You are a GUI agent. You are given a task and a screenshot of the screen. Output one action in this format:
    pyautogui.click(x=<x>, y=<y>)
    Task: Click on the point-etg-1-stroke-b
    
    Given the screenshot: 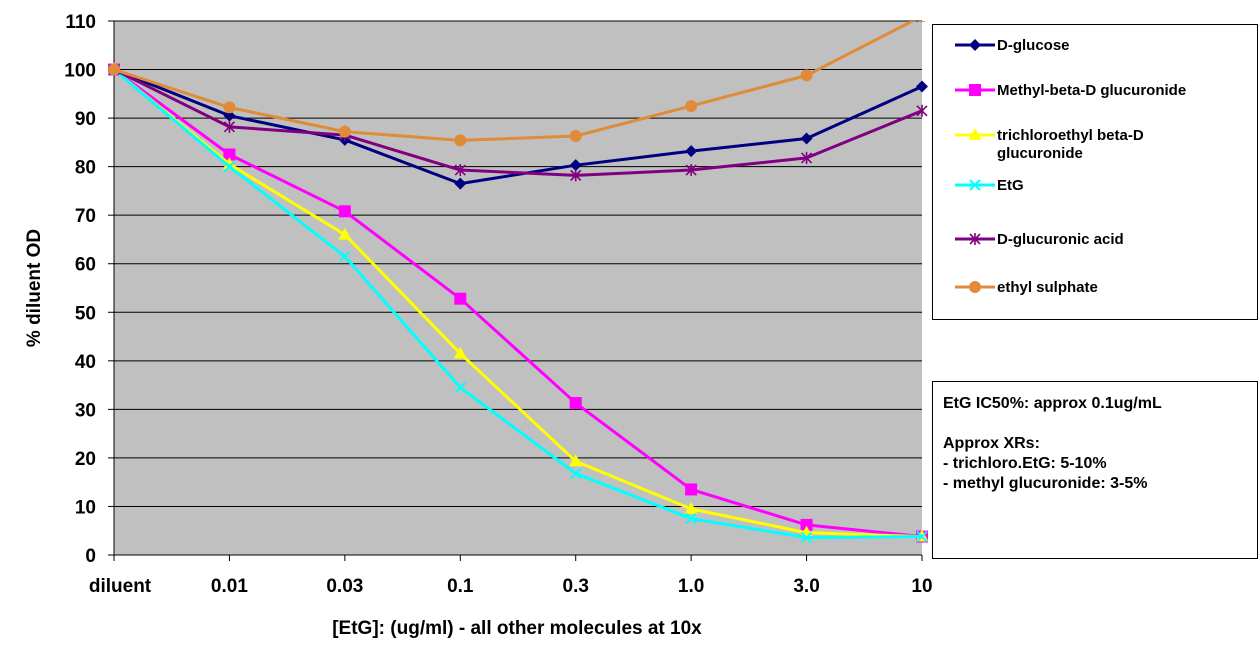 What is the action you would take?
    pyautogui.click(x=229, y=166)
    